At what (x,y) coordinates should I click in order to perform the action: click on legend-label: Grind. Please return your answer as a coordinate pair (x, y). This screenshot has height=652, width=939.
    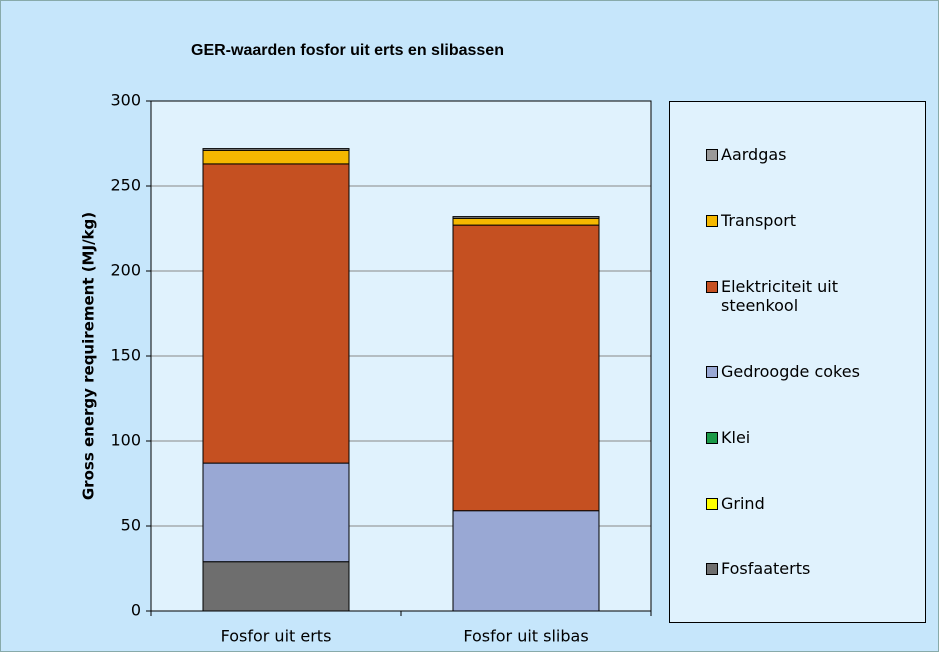
    Looking at the image, I should click on (743, 503).